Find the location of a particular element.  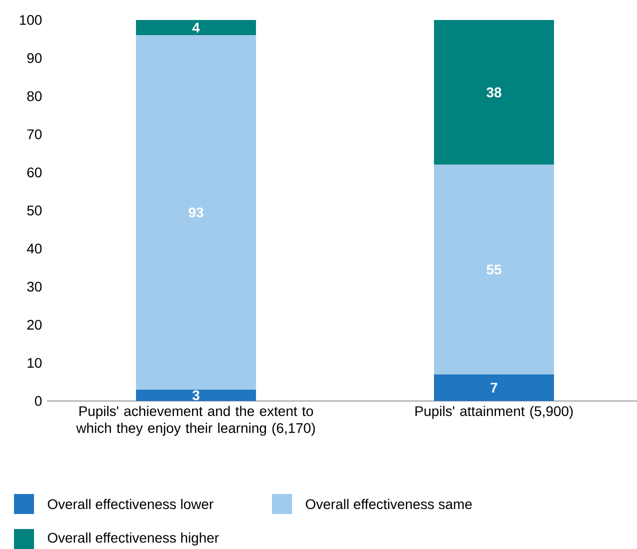

legend-label: Overall effectiveness same is located at coordinates (389, 504).